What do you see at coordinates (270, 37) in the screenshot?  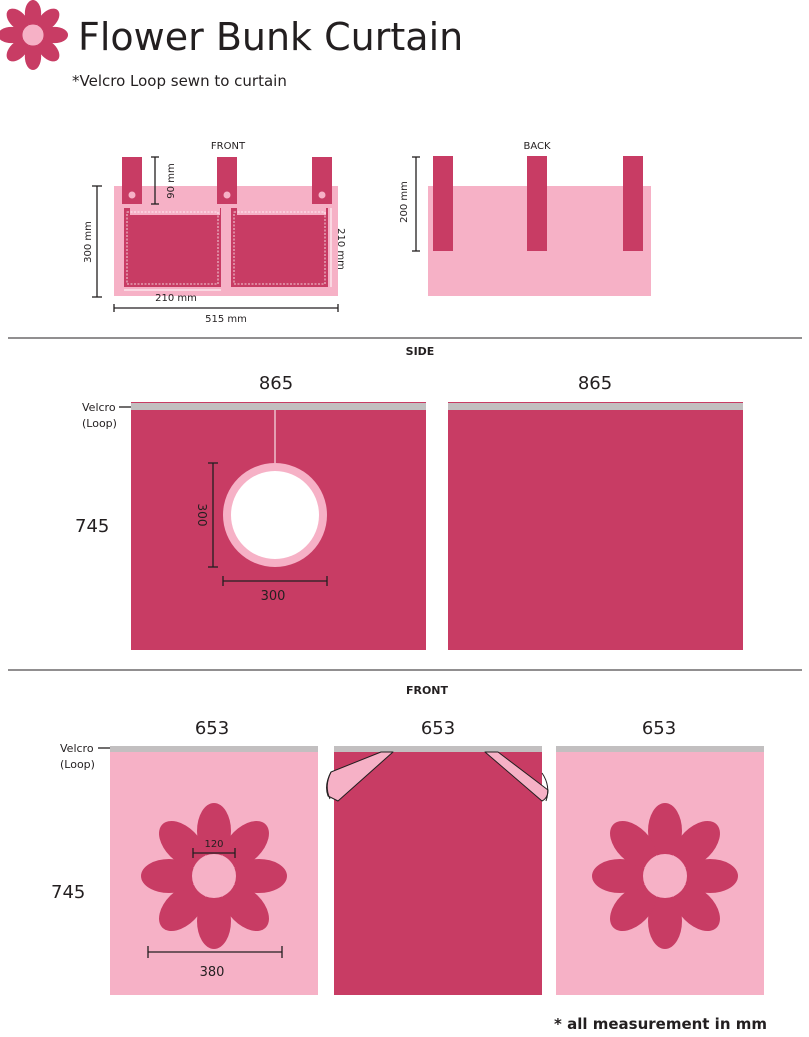 I see `page-title: Flower Bunk Curtain` at bounding box center [270, 37].